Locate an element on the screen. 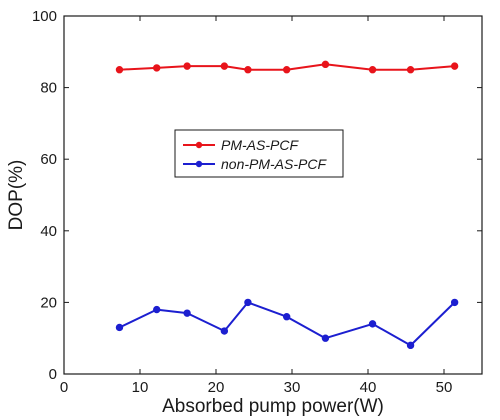  legend-box is located at coordinates (259, 153).